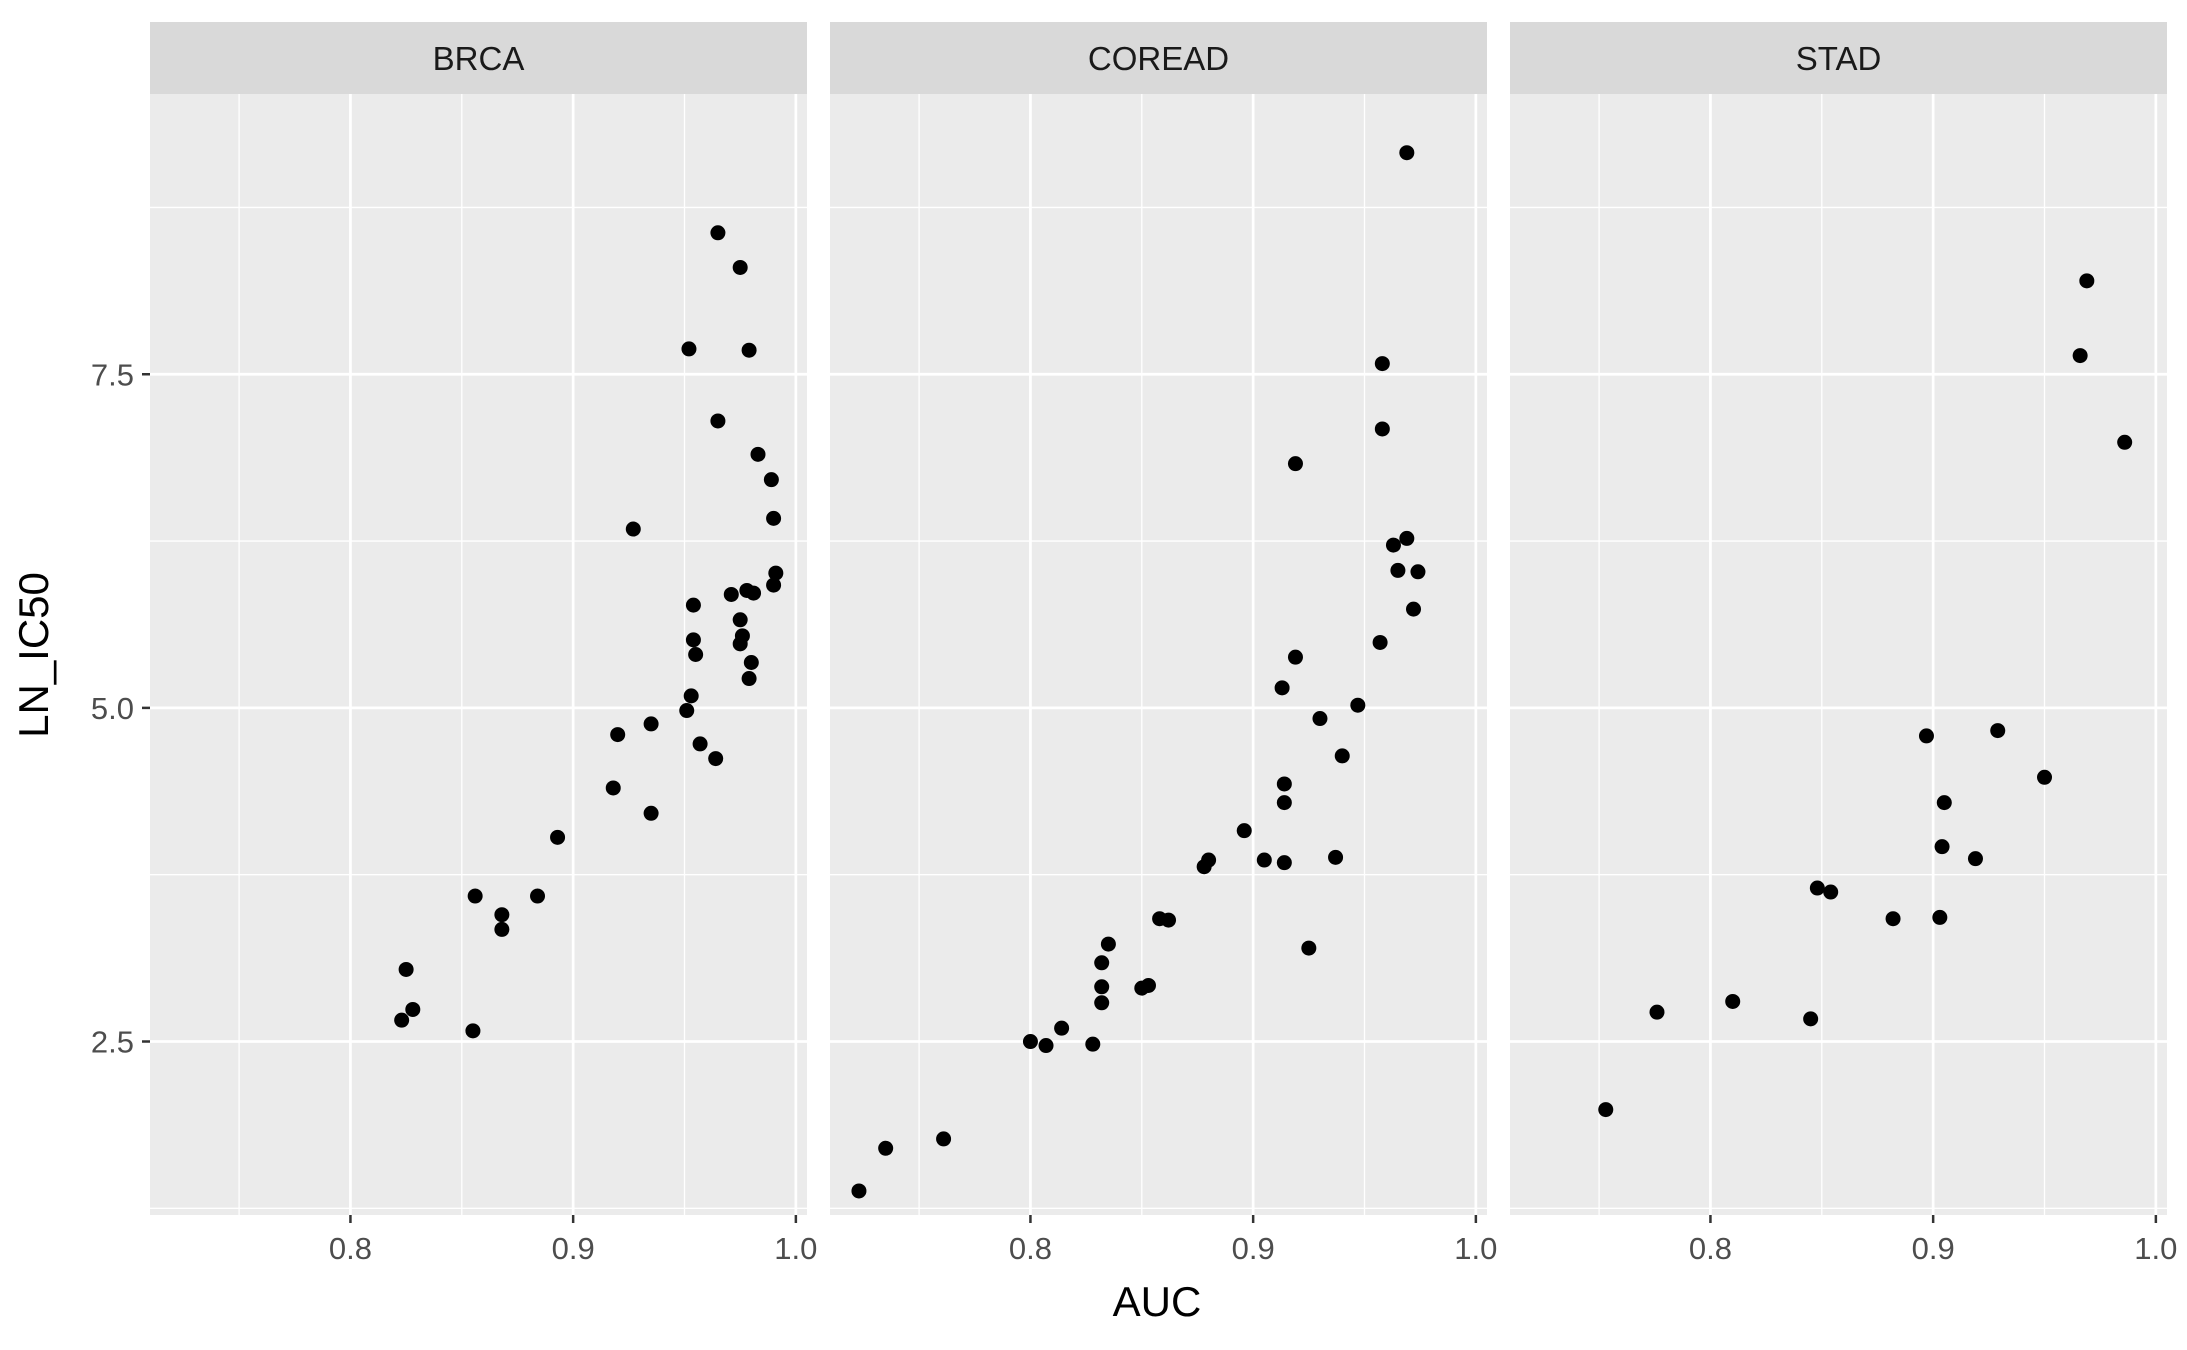 This screenshot has height=1350, width=2187. Describe the element at coordinates (1933, 1248) in the screenshot. I see `x-tick-label: 0.9` at that location.